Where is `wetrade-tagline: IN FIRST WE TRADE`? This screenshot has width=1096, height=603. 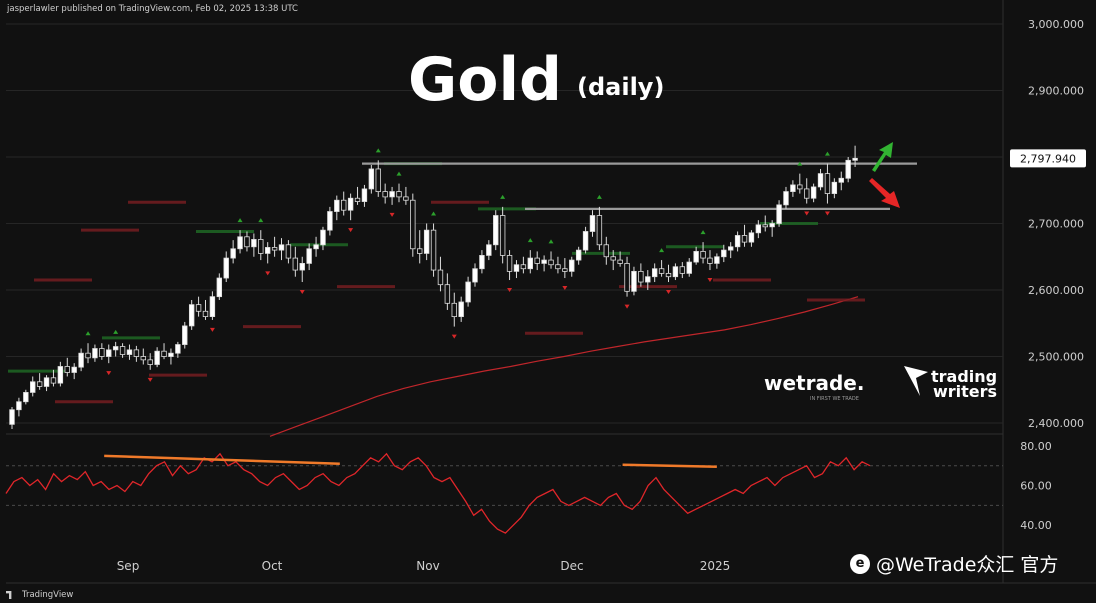 wetrade-tagline: IN FIRST WE TRADE is located at coordinates (834, 399).